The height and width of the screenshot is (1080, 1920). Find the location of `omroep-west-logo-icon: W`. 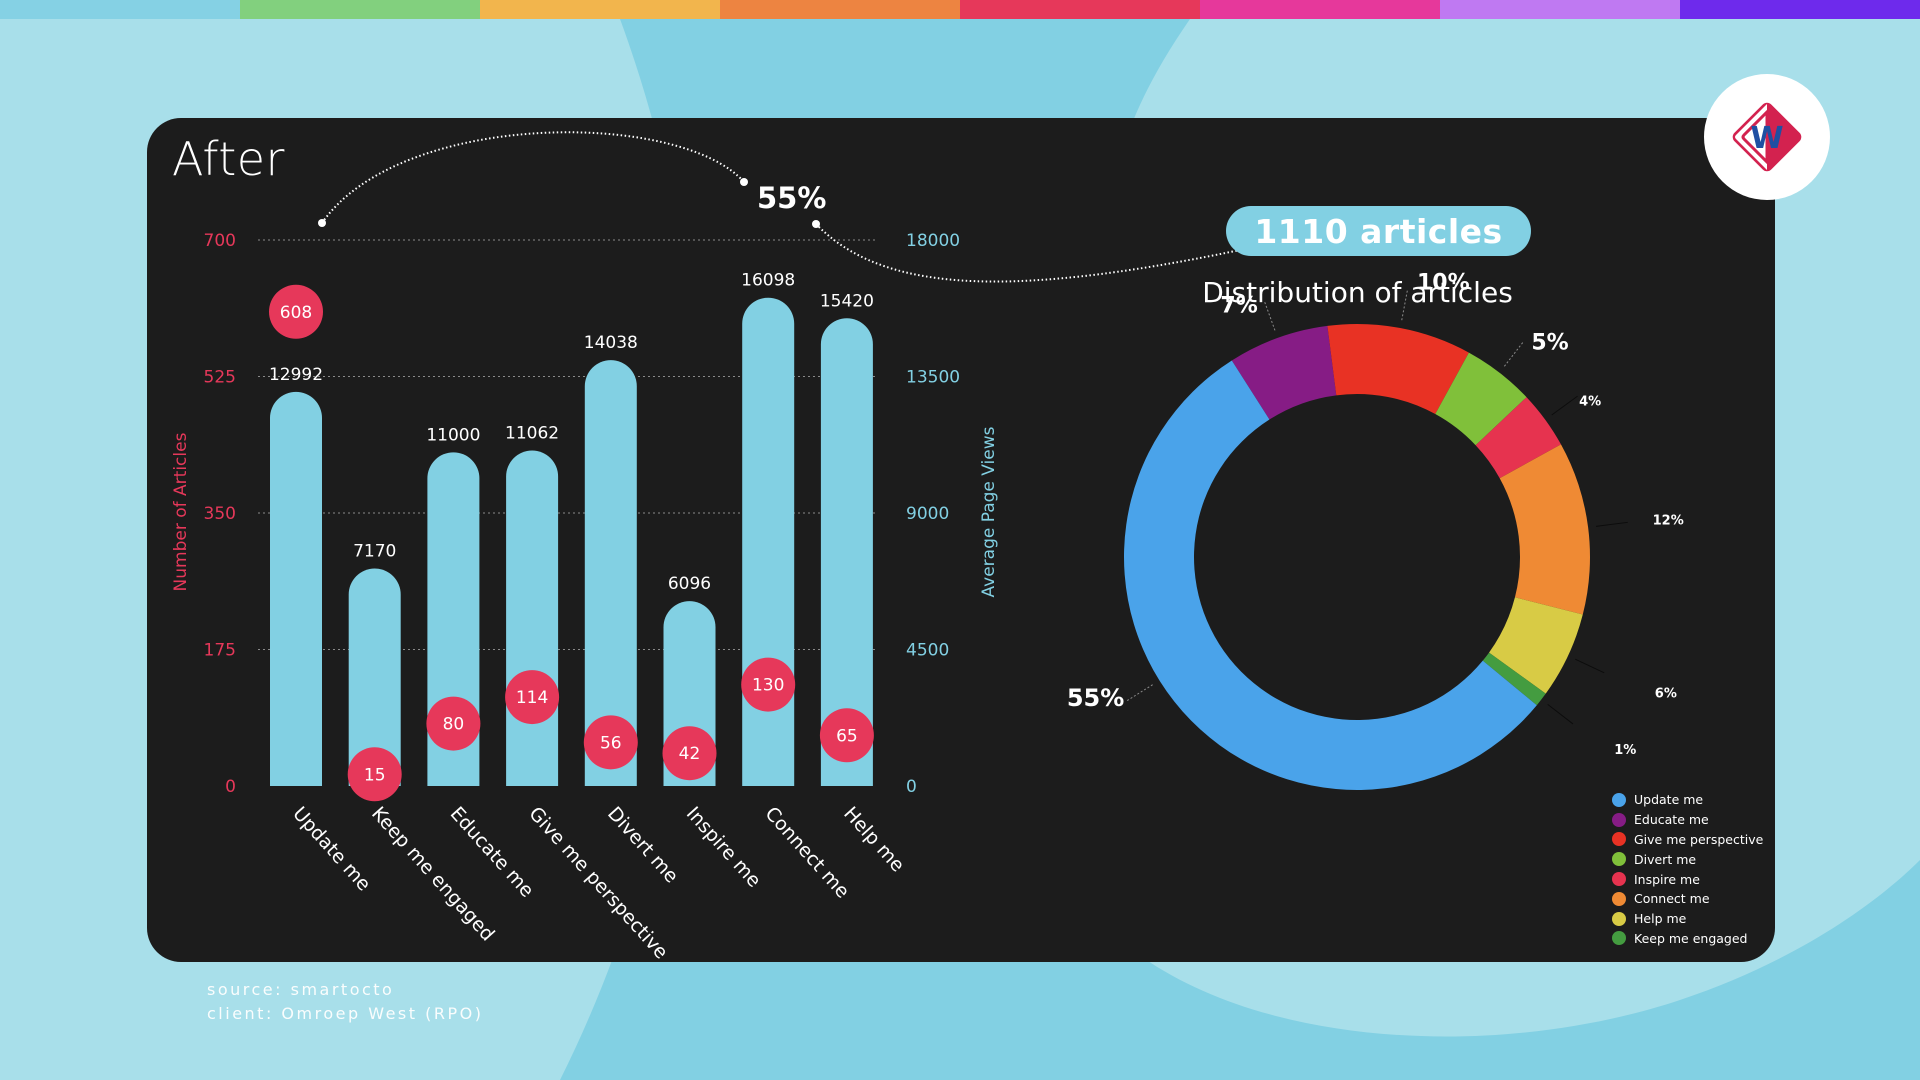

omroep-west-logo-icon: W is located at coordinates (1767, 137).